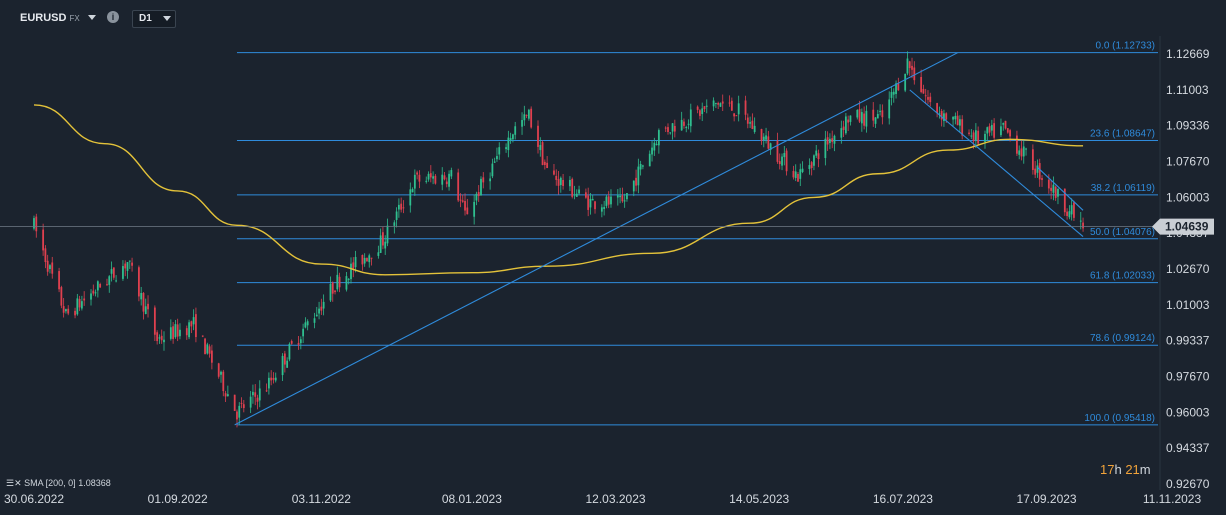 The image size is (1226, 515). I want to click on y-tick-label: 1.02670, so click(1188, 269).